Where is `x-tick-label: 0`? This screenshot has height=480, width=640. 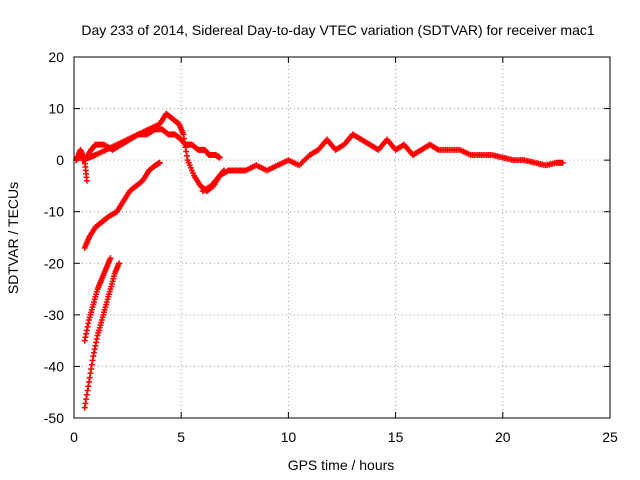
x-tick-label: 0 is located at coordinates (74, 437).